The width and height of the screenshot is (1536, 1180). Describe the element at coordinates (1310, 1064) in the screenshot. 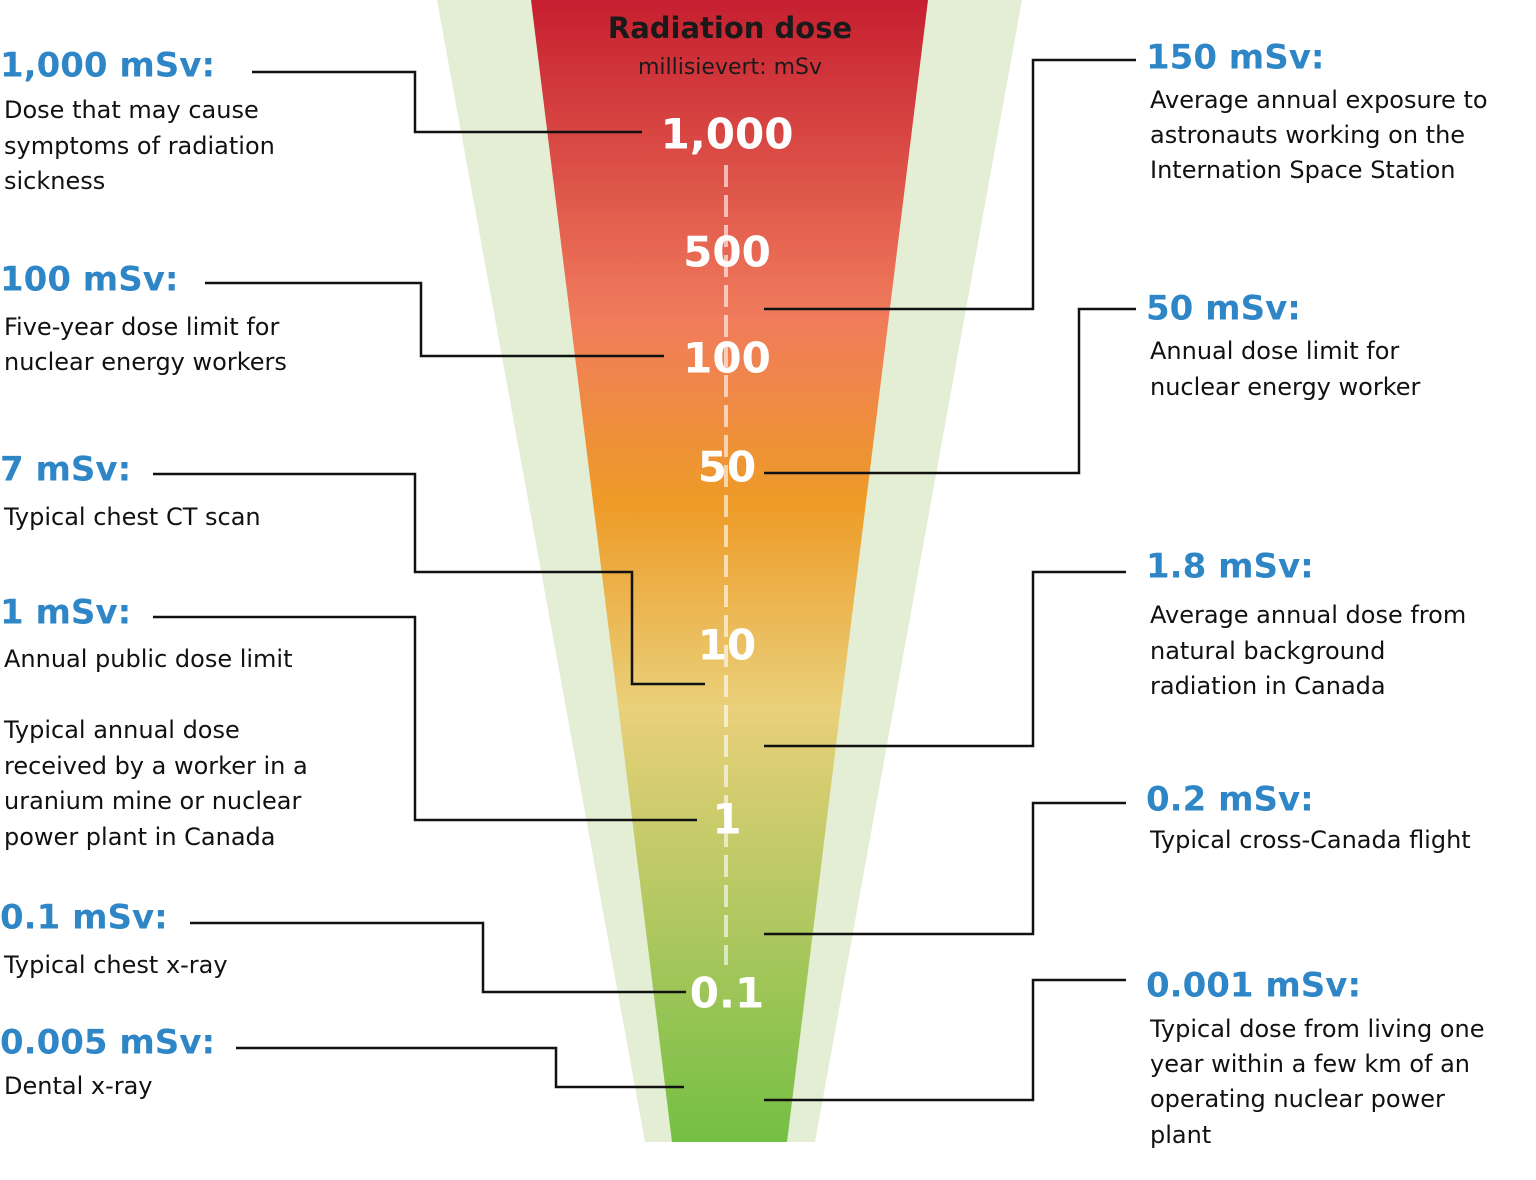

I see `dose-description: year within a few km of an` at that location.